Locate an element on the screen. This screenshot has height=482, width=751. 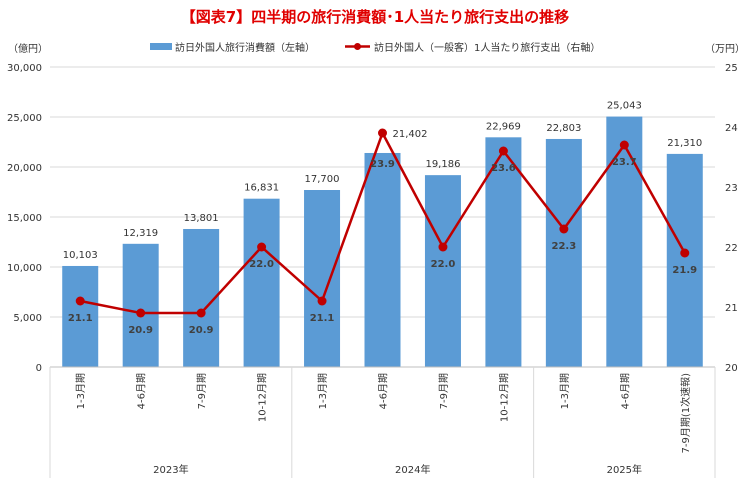
bar-value-label: 16,831 is located at coordinates (261, 188).